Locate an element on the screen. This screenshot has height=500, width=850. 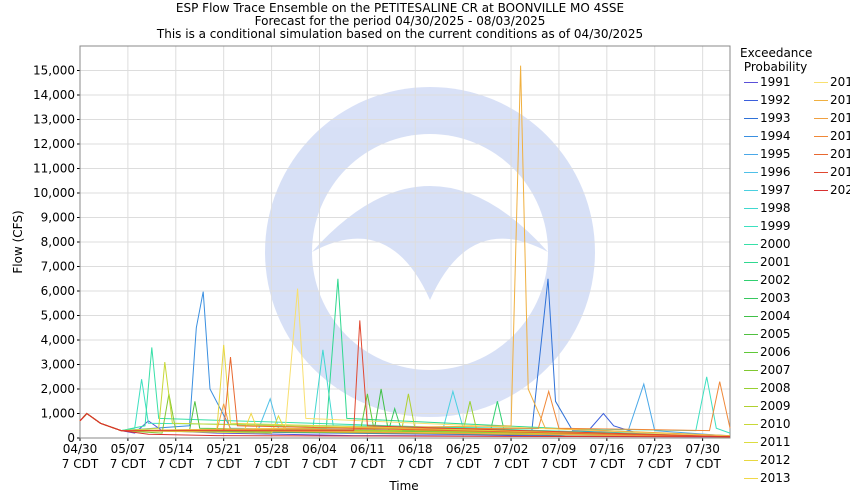
legend-label: 1998 is located at coordinates (775, 208).